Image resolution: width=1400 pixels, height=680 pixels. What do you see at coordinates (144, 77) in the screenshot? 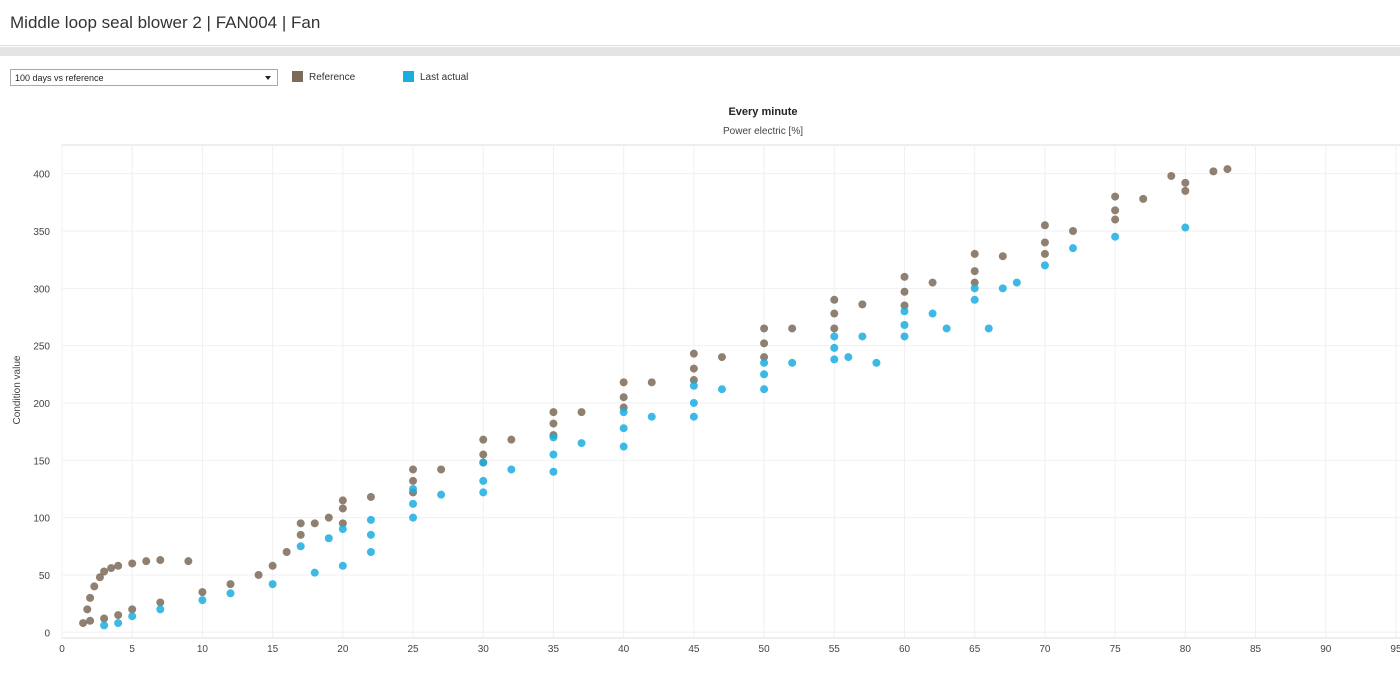
I see `period-select: 100 days vs reference` at bounding box center [144, 77].